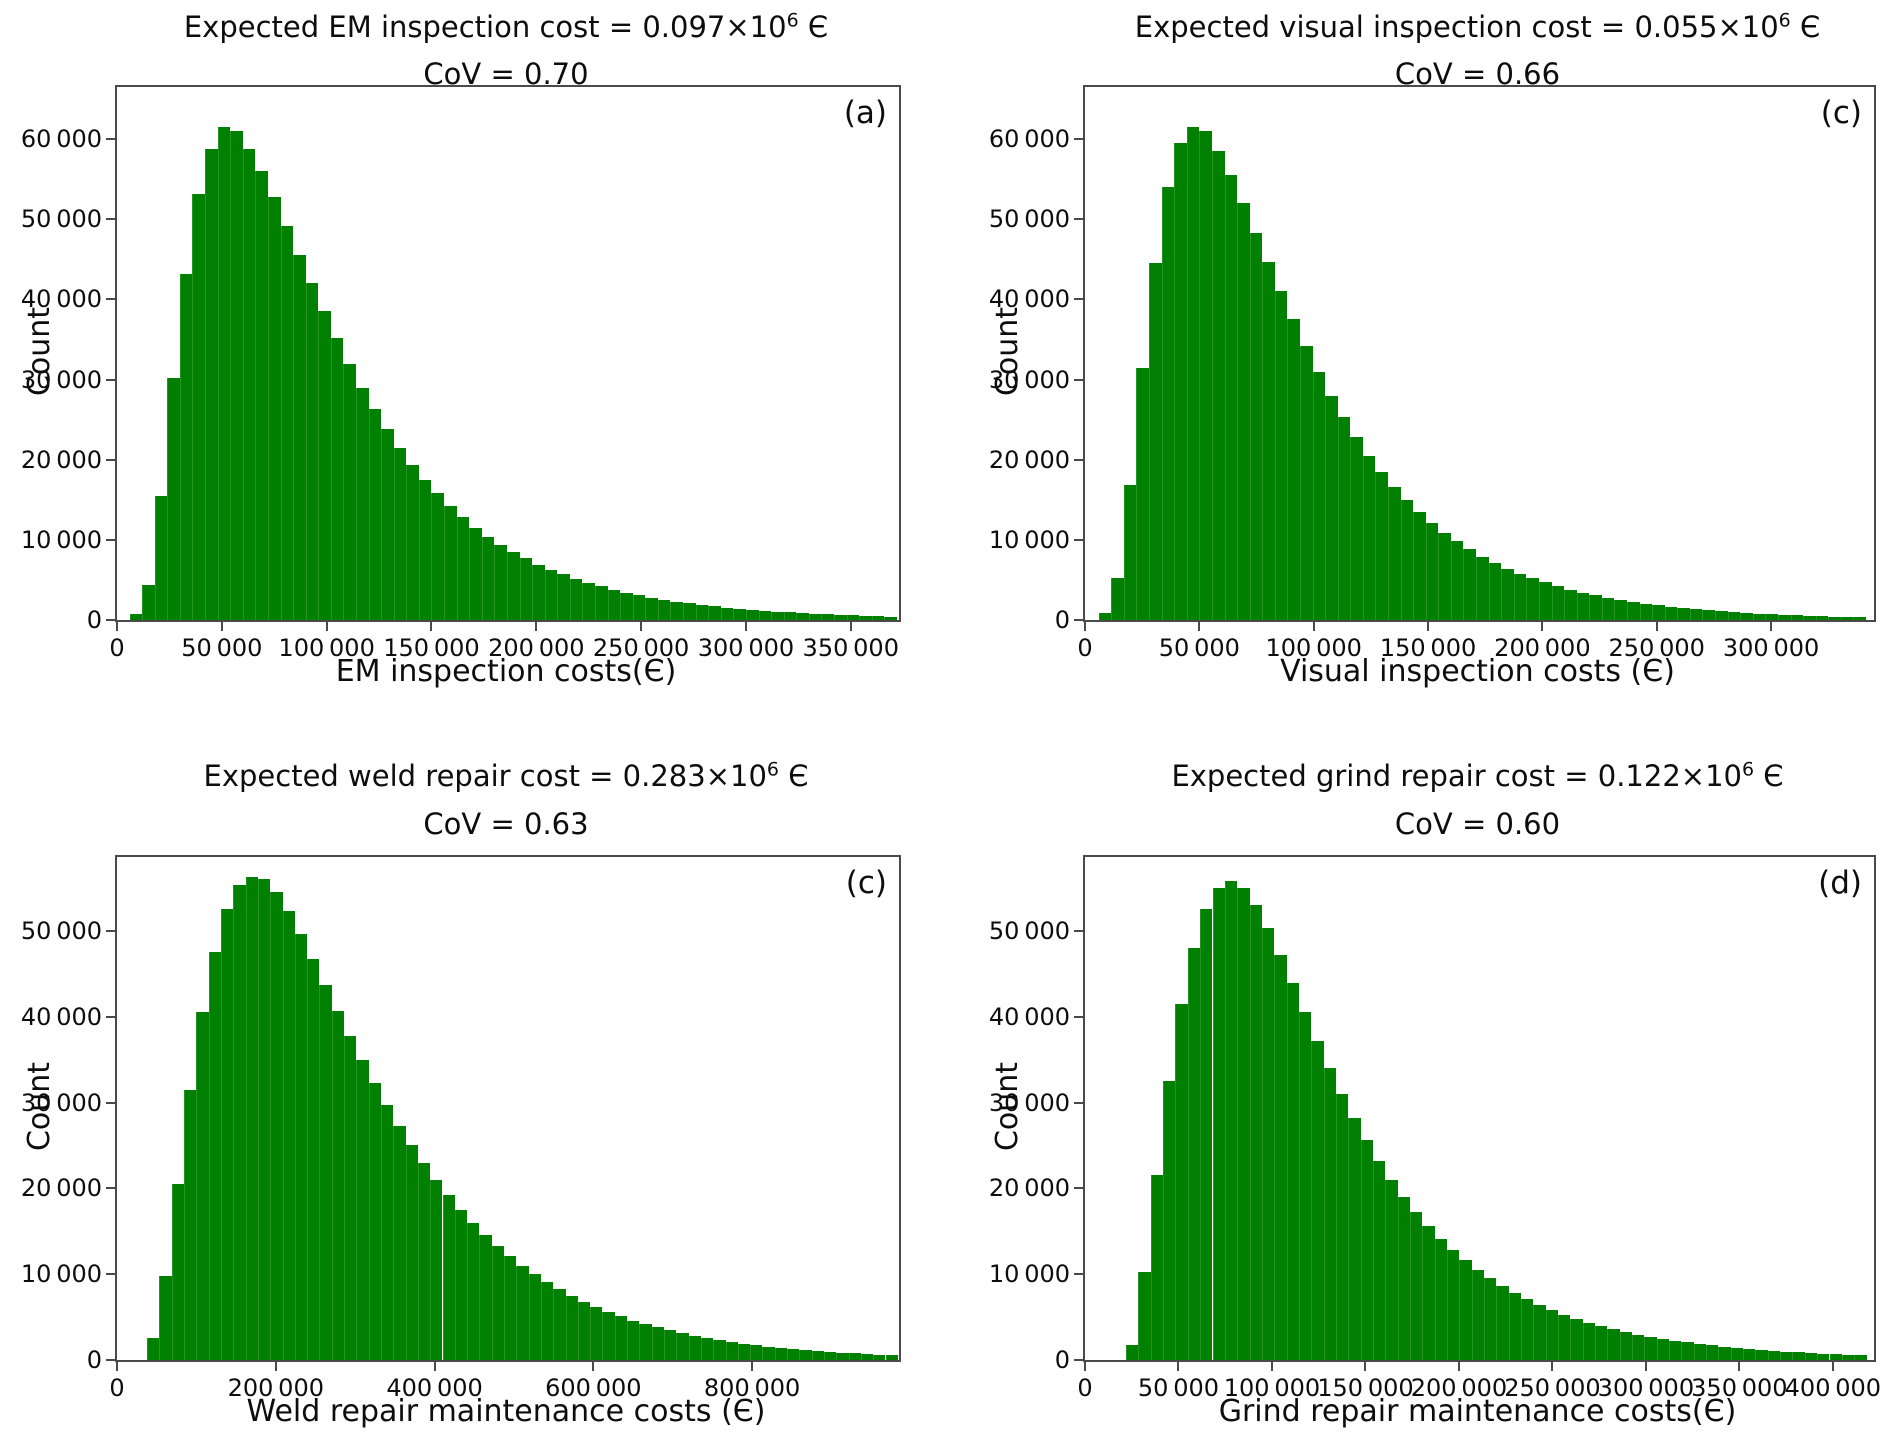  What do you see at coordinates (850, 648) in the screenshot?
I see `x-tick-label: 350 000` at bounding box center [850, 648].